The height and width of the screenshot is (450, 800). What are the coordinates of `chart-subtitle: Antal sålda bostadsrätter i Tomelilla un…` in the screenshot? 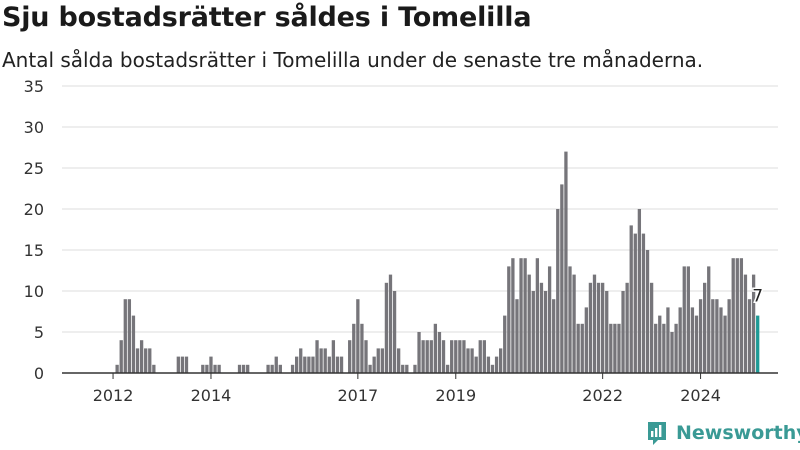 It's located at (353, 60).